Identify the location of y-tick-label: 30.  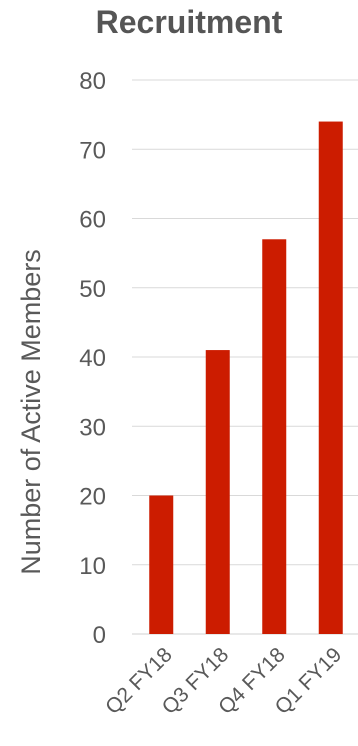
(92, 427).